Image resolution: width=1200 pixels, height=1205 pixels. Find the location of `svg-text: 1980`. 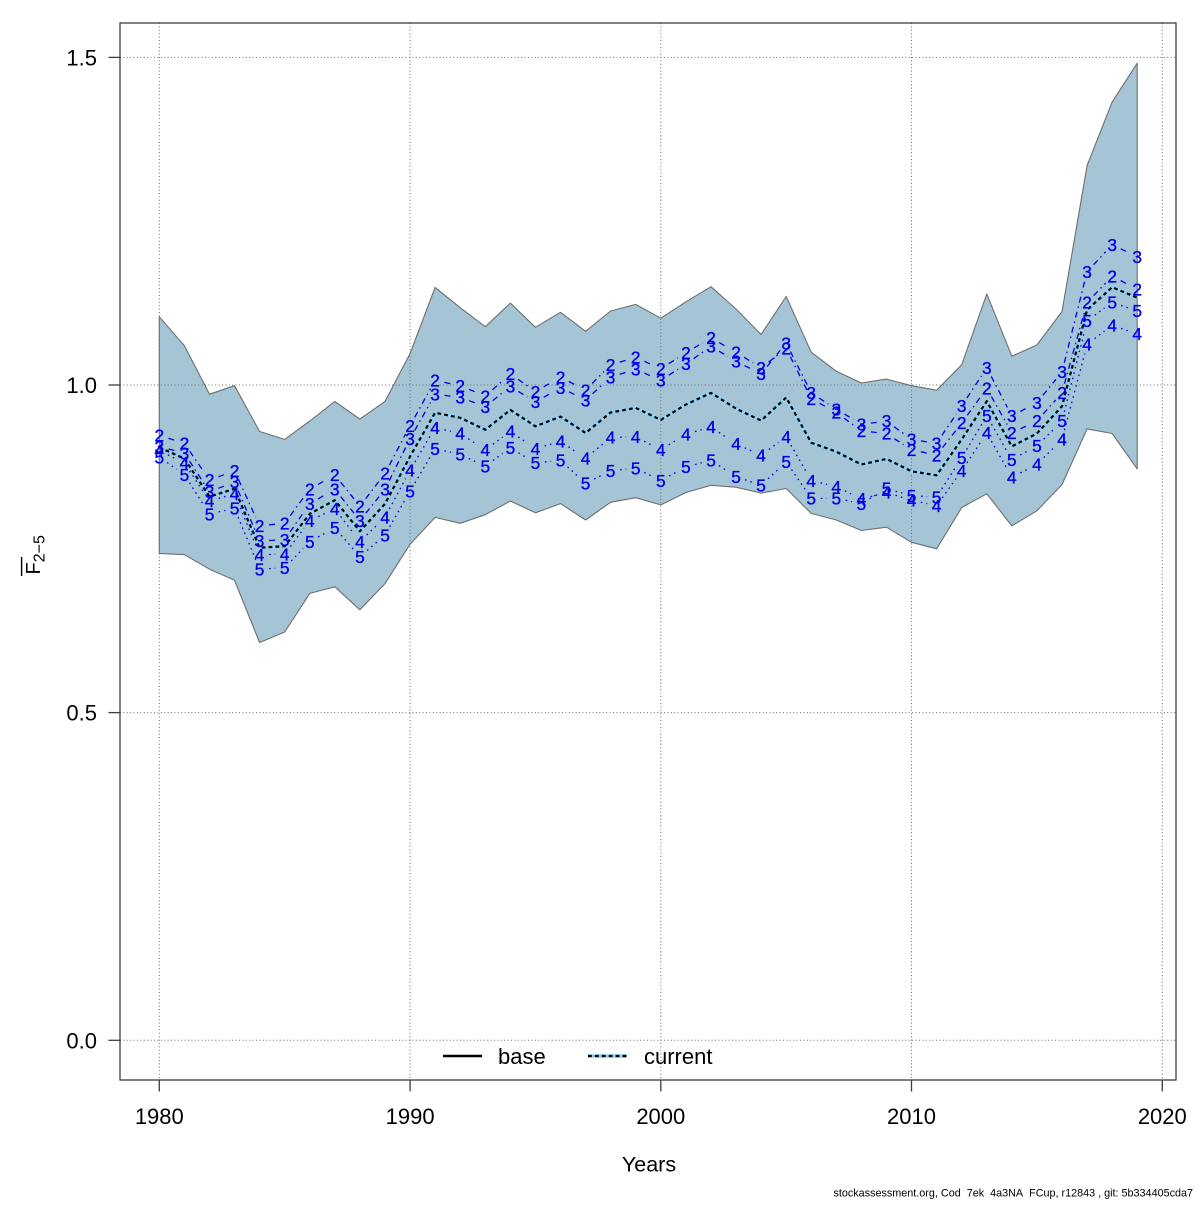

svg-text: 1980 is located at coordinates (159, 1116).